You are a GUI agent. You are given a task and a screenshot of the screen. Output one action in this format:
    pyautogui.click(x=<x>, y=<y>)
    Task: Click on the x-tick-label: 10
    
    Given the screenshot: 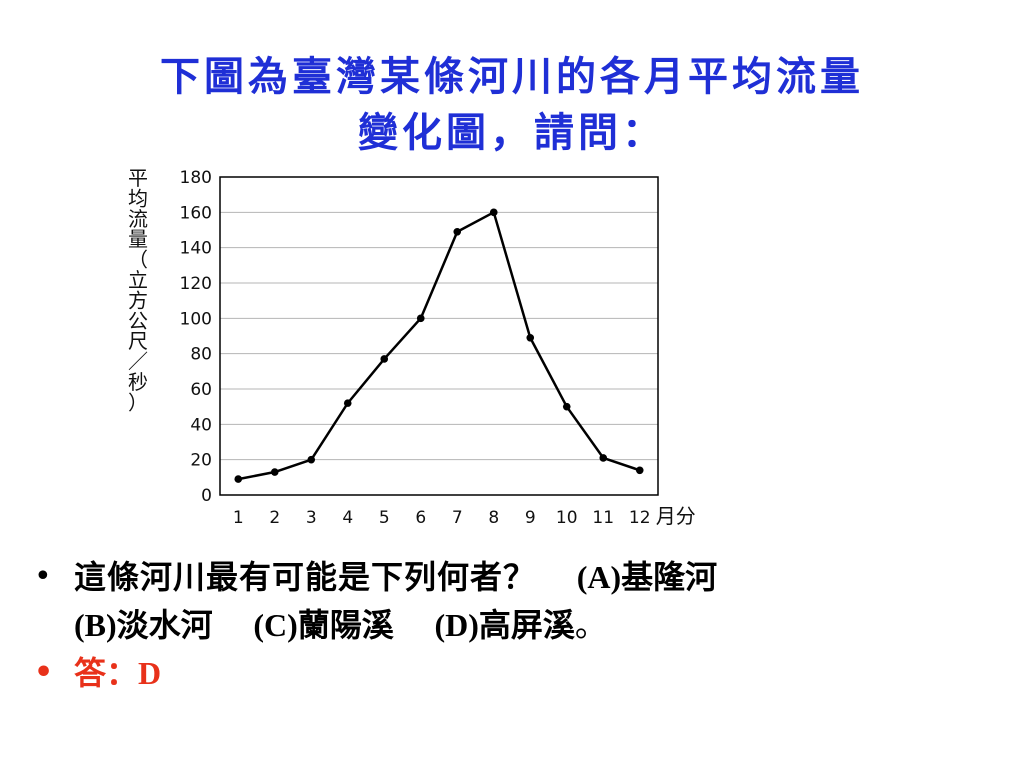 What is the action you would take?
    pyautogui.click(x=567, y=518)
    